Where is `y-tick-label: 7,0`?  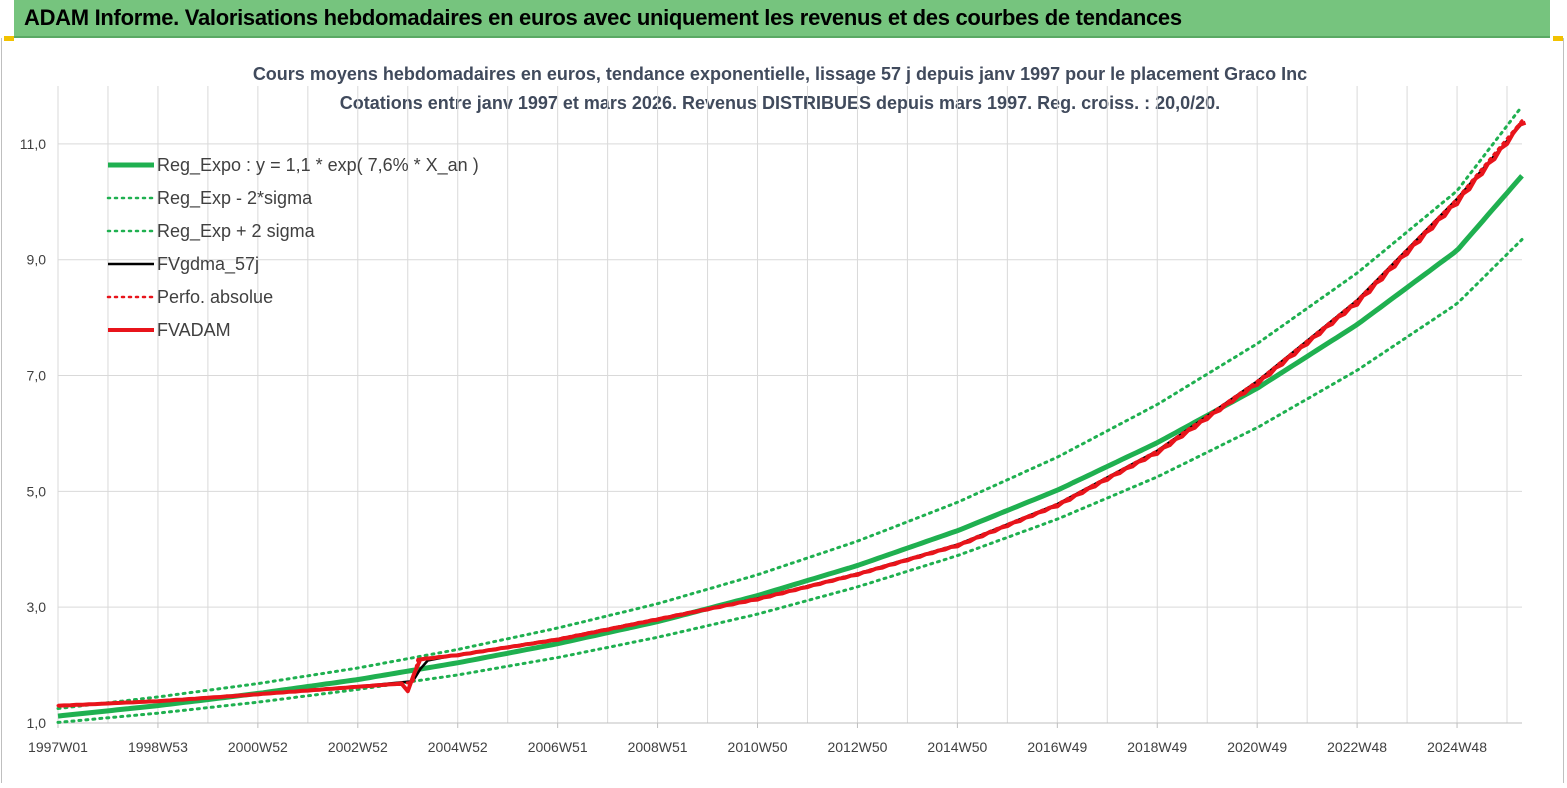 y-tick-label: 7,0 is located at coordinates (37, 376).